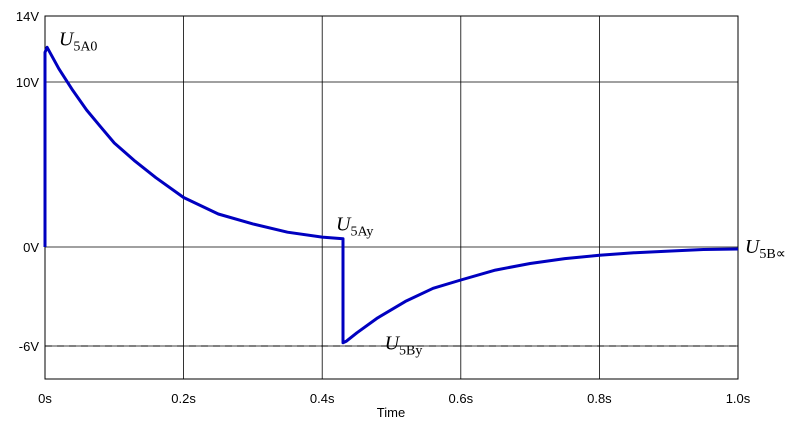 The image size is (795, 421). I want to click on x-tick-label: 0.8s, so click(599, 398).